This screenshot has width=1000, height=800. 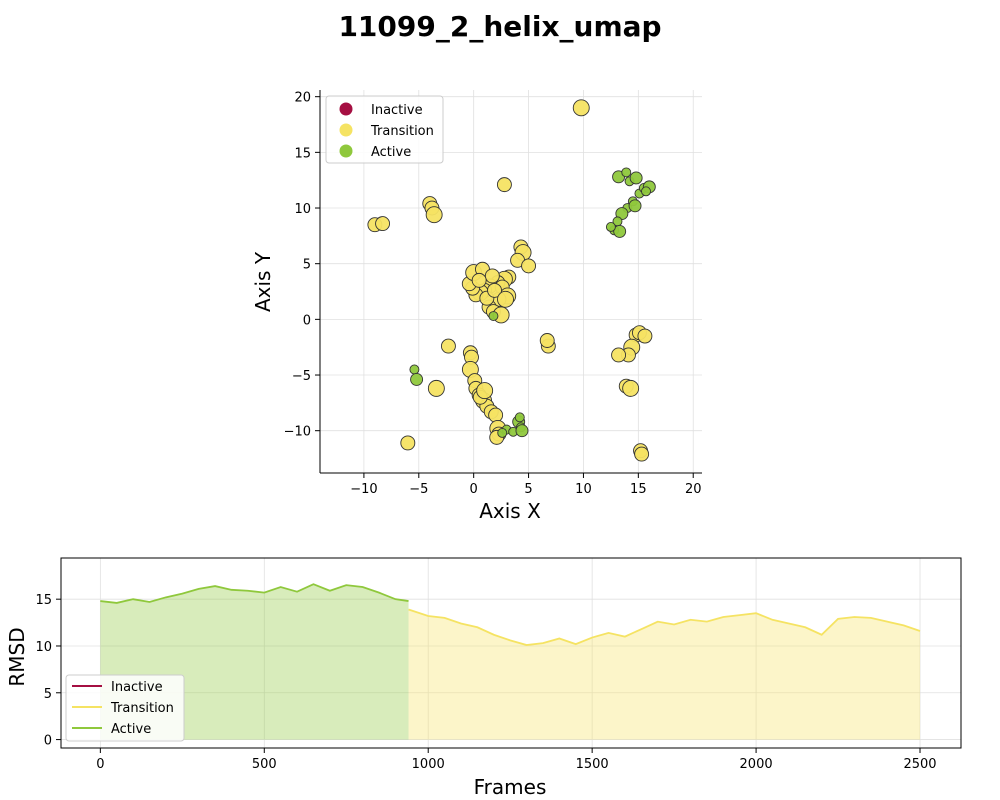 I want to click on scatter-y-tick-label: −5, so click(x=301, y=376).